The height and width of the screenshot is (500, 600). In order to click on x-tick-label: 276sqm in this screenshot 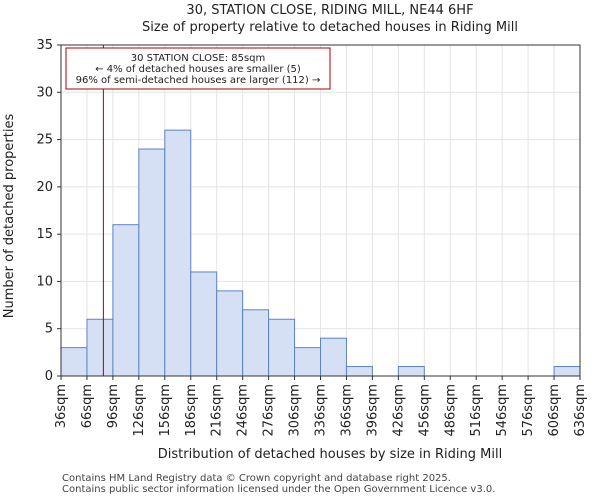, I will do `click(269, 410)`.